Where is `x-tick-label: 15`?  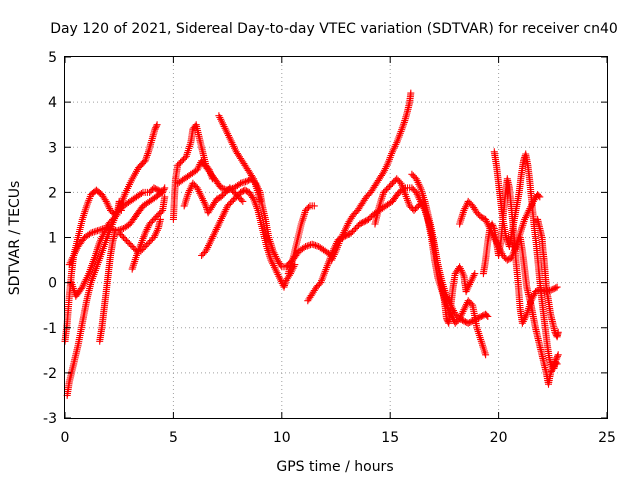 x-tick-label: 15 is located at coordinates (390, 438).